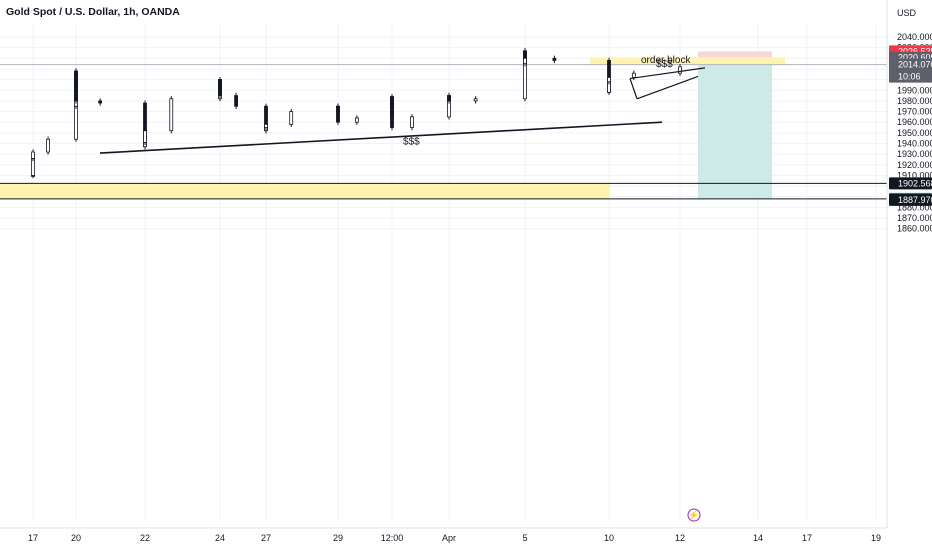 The width and height of the screenshot is (932, 555). What do you see at coordinates (915, 200) in the screenshot?
I see `level-b-tag-text: 1887.970` at bounding box center [915, 200].